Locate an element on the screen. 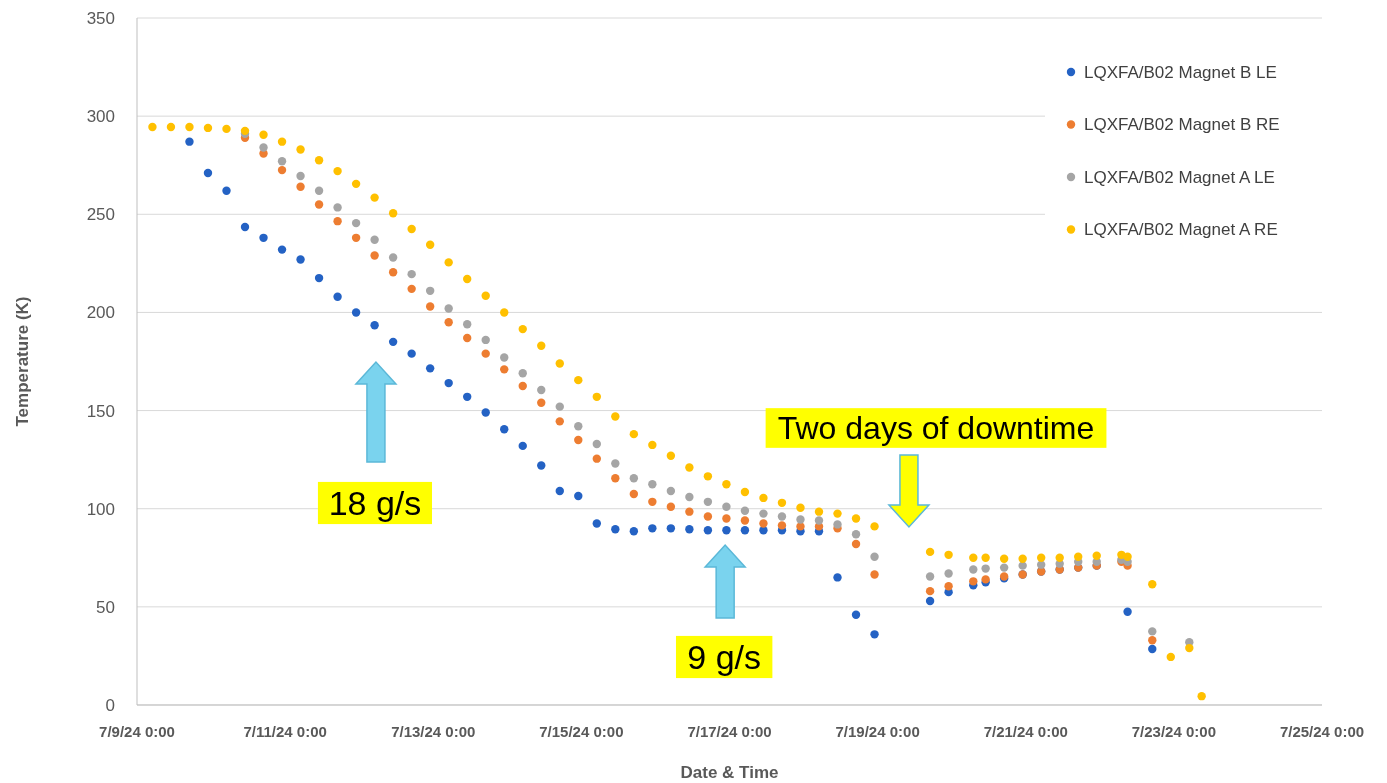 This screenshot has height=783, width=1387. legend-label: LQXFA/B02 Magnet A LE is located at coordinates (1179, 177).